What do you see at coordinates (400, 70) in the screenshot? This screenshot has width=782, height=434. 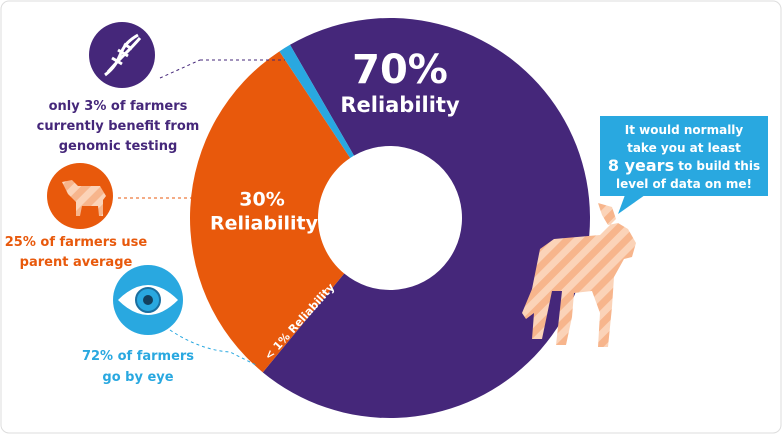 I see `slice-value-label: 70%` at bounding box center [400, 70].